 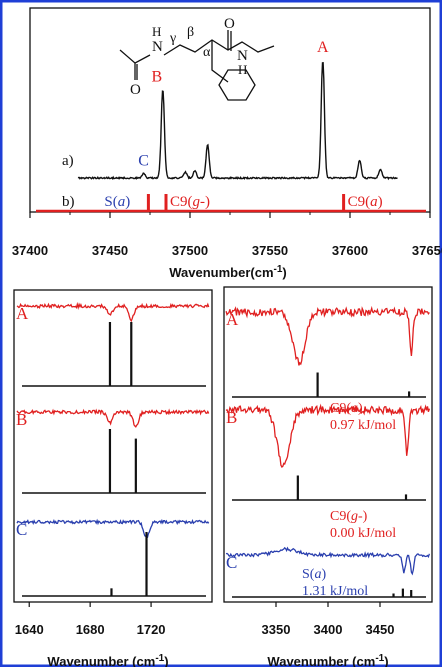 What do you see at coordinates (349, 516) in the screenshot?
I see `energy-annotation-conformer: C9(g-)` at bounding box center [349, 516].